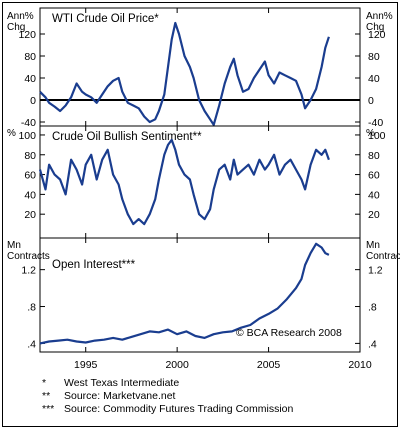  What do you see at coordinates (28, 123) in the screenshot?
I see `y-tick-label-left: -40` at bounding box center [28, 123].